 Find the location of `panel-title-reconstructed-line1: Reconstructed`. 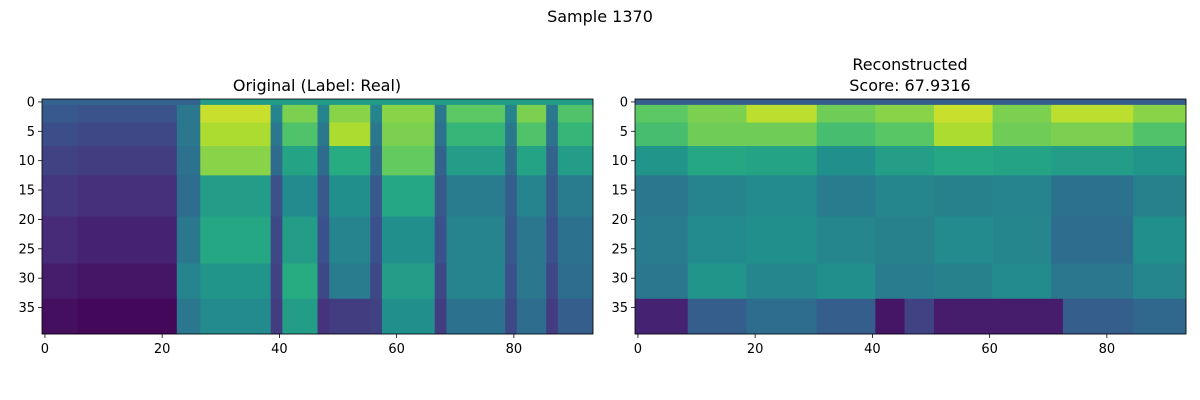

panel-title-reconstructed-line1: Reconstructed is located at coordinates (909, 64).